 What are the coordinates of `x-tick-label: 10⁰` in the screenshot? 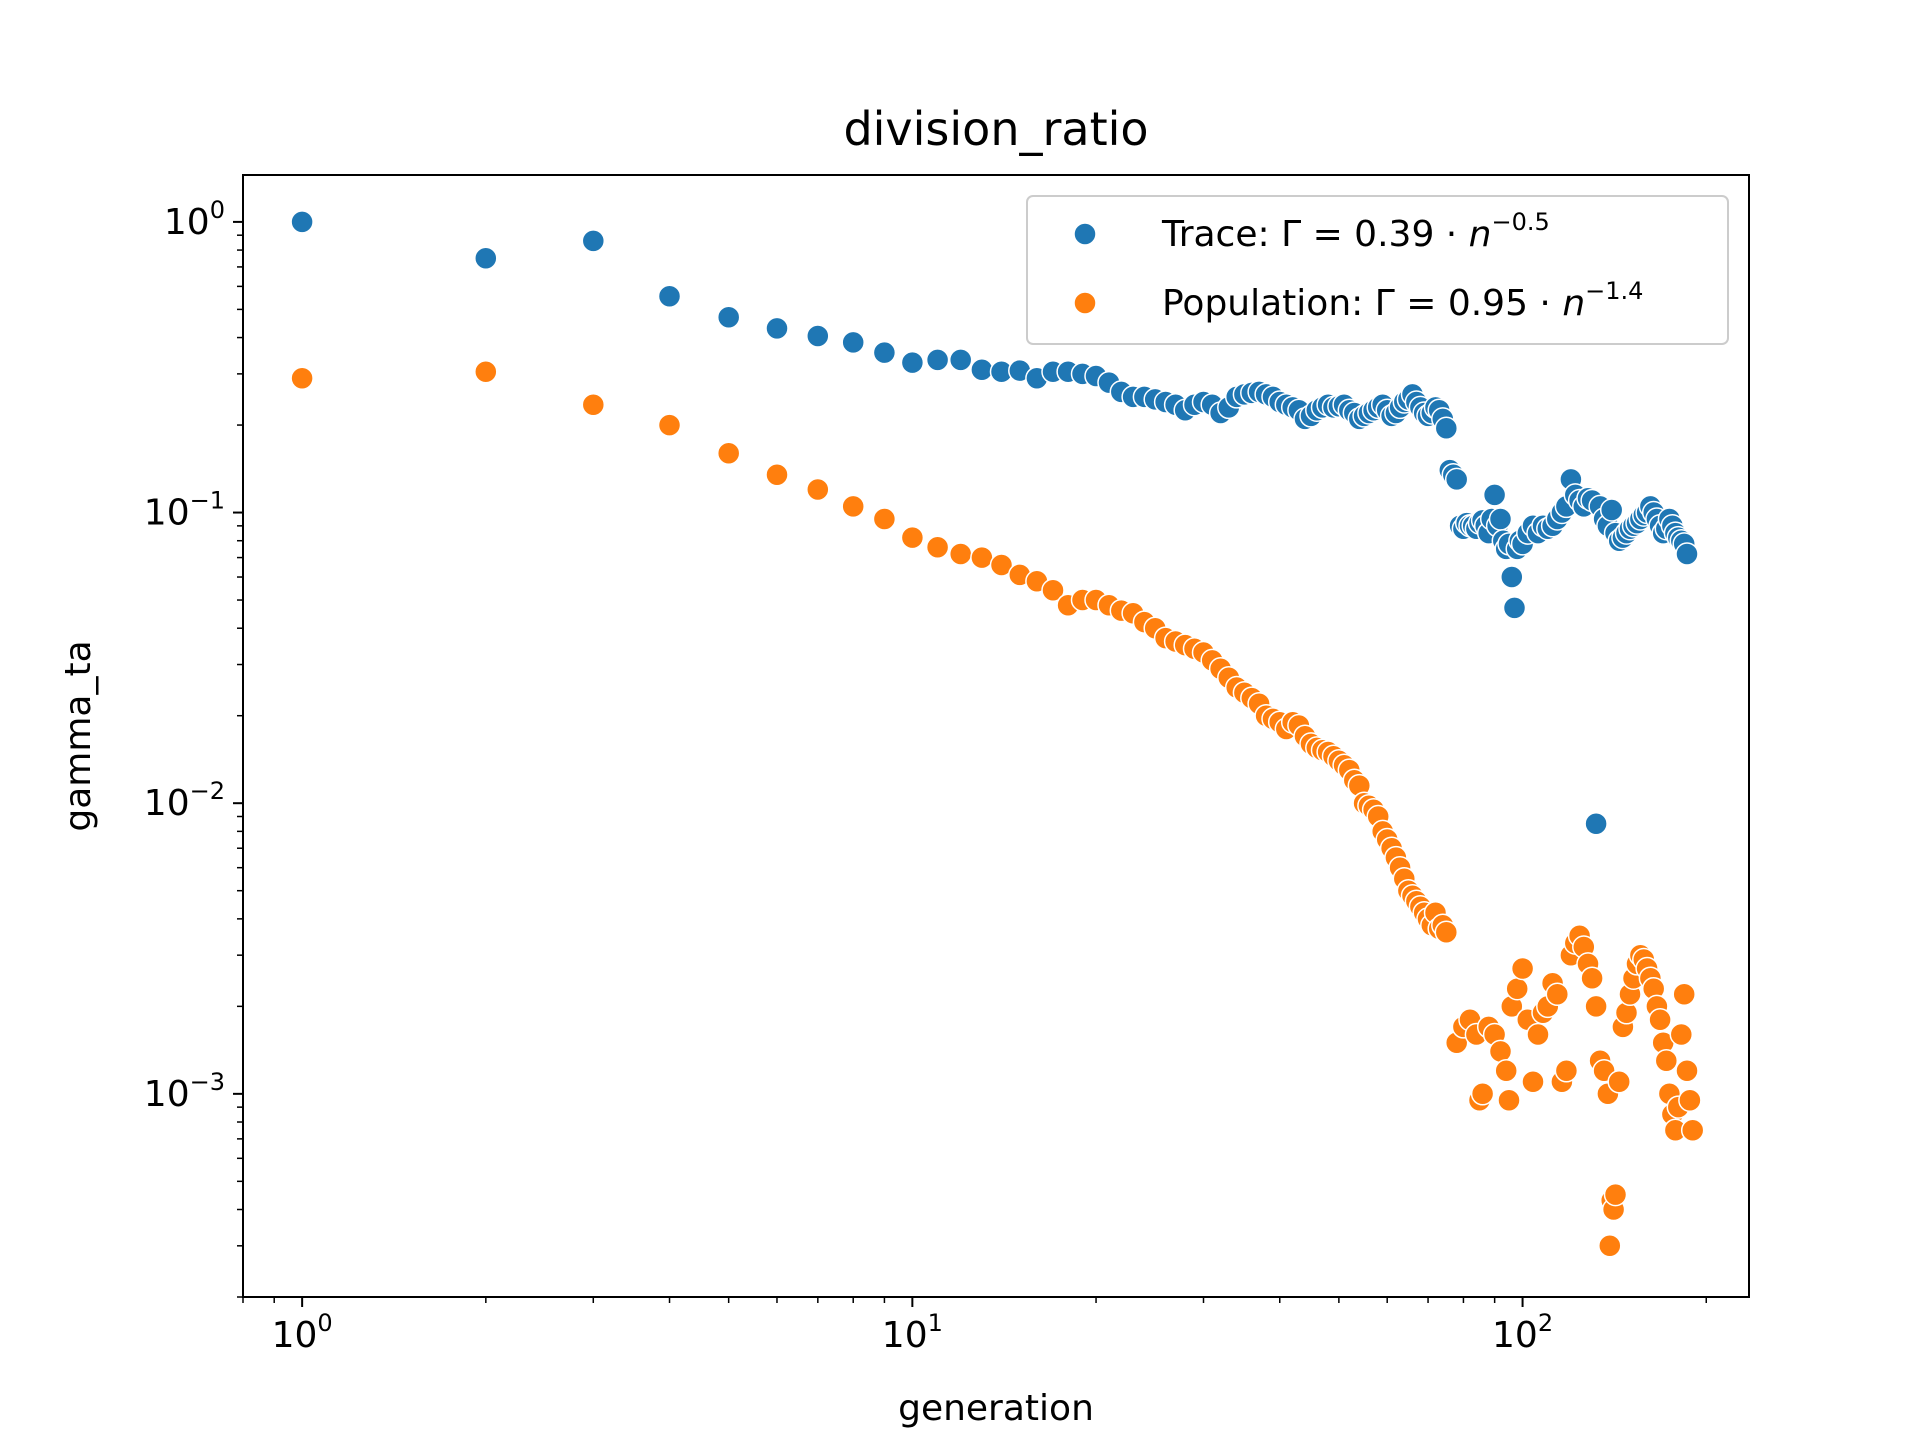 It's located at (302, 1332).